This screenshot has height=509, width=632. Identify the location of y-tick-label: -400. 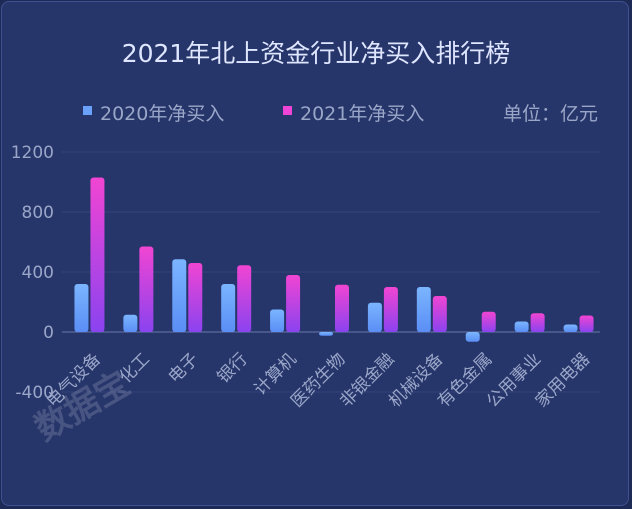
(34, 393).